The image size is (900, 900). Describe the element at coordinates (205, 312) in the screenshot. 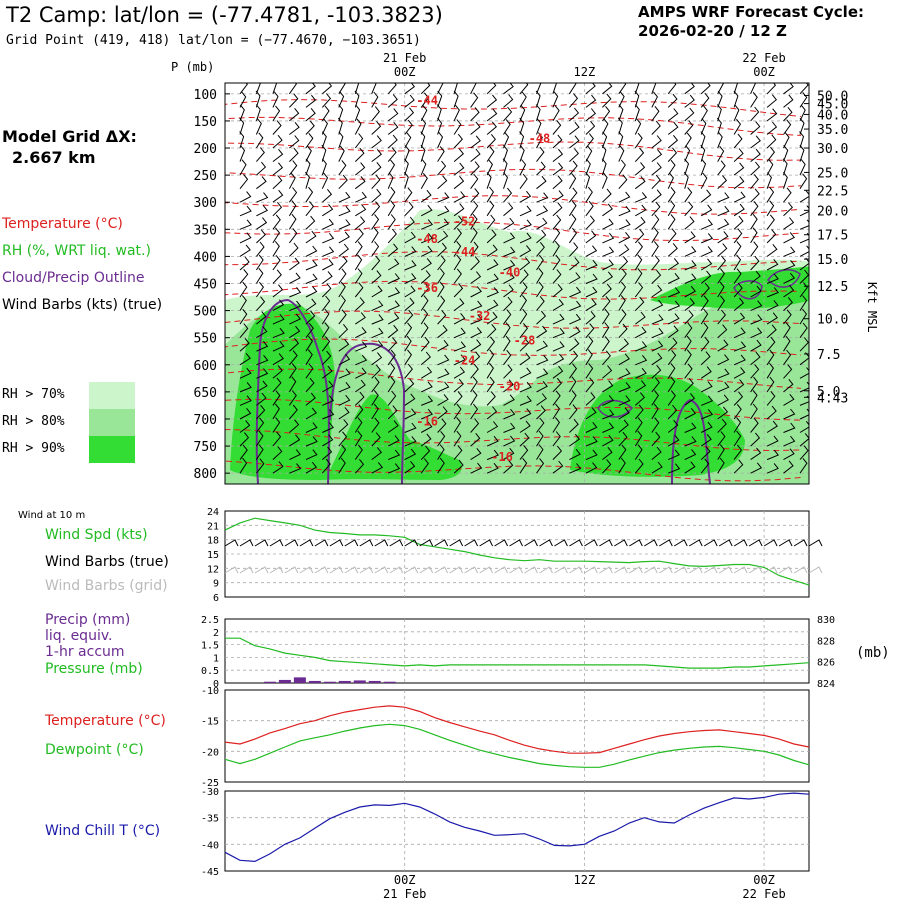

I see `pressure-tick-label: 500` at that location.